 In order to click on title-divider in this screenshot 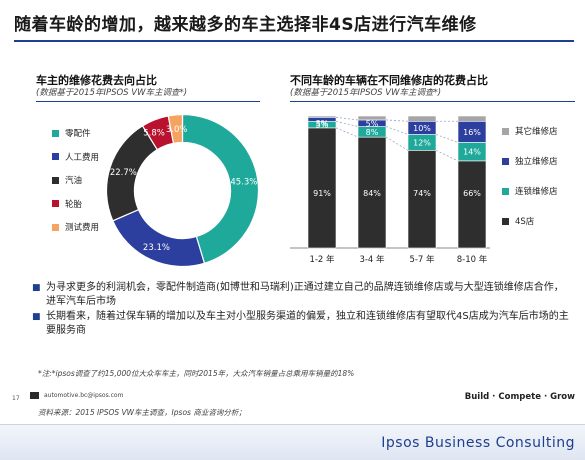, I will do `click(294, 41)`.